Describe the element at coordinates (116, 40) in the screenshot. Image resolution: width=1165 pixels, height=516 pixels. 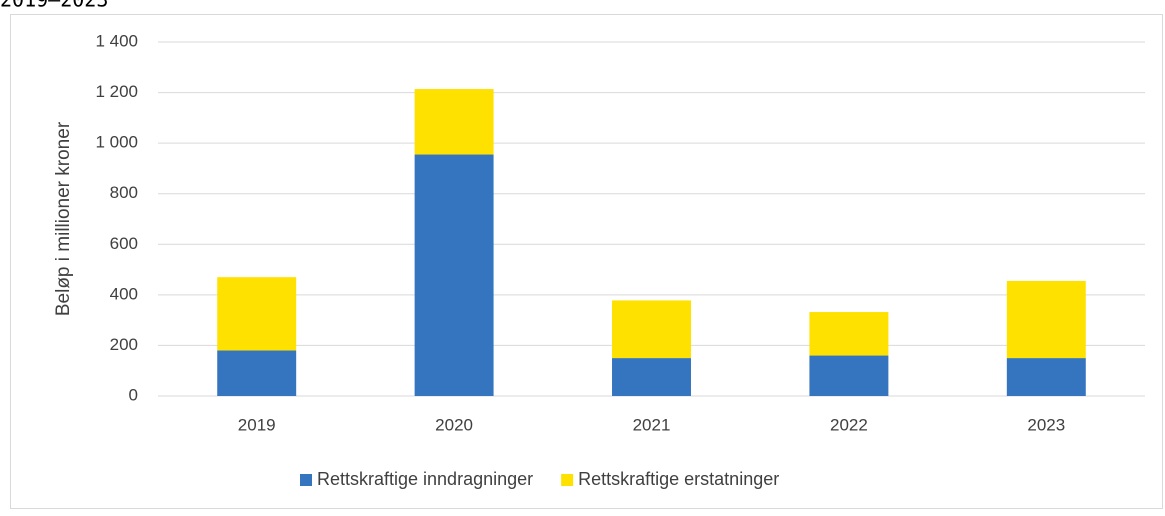
I see `y-tick-label: 1 400` at that location.